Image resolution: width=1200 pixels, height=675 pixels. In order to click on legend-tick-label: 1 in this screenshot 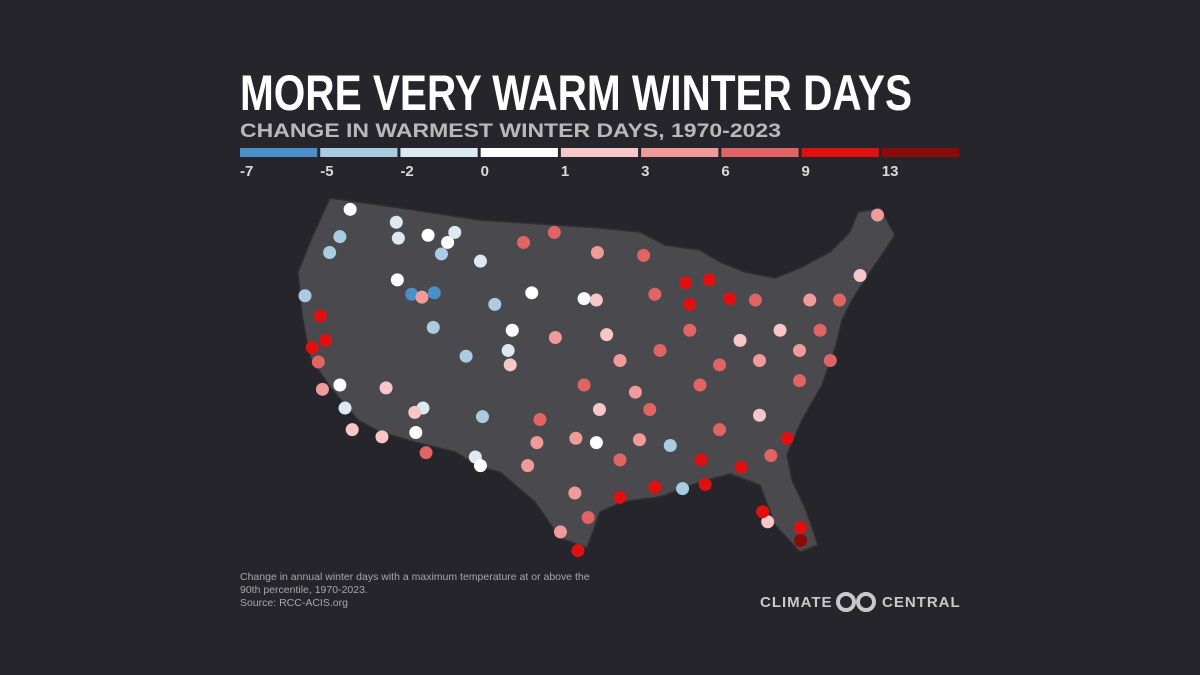, I will do `click(565, 171)`.